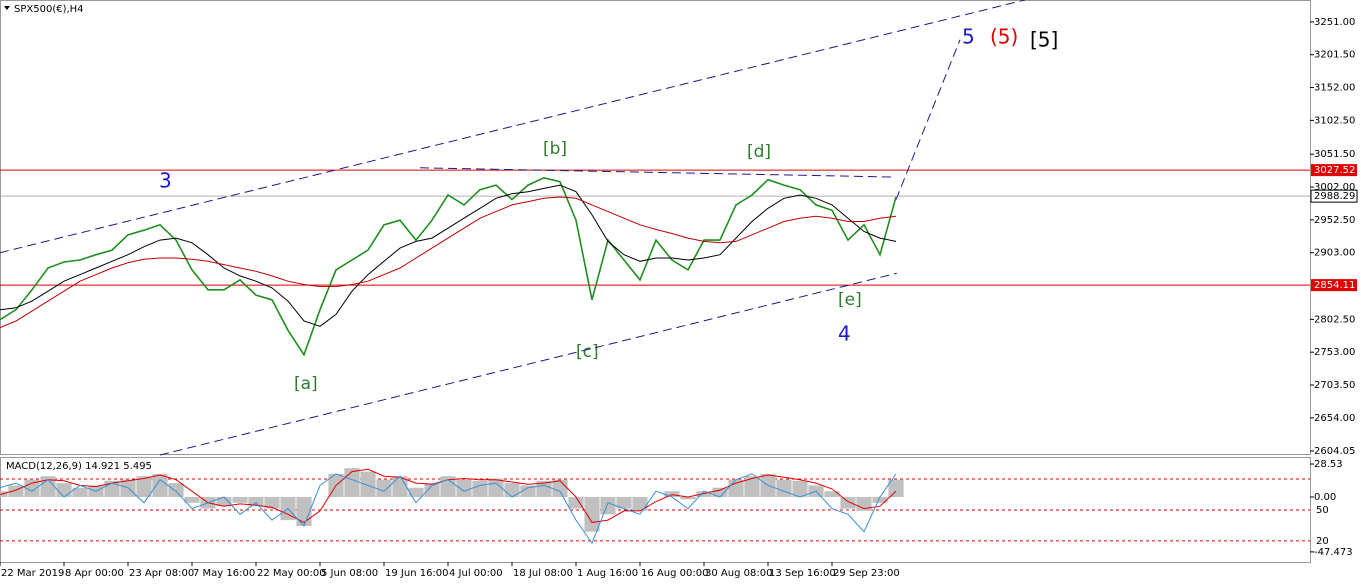 The width and height of the screenshot is (1361, 585). I want to click on x-tick-label: 18 Jul 08:00, so click(543, 573).